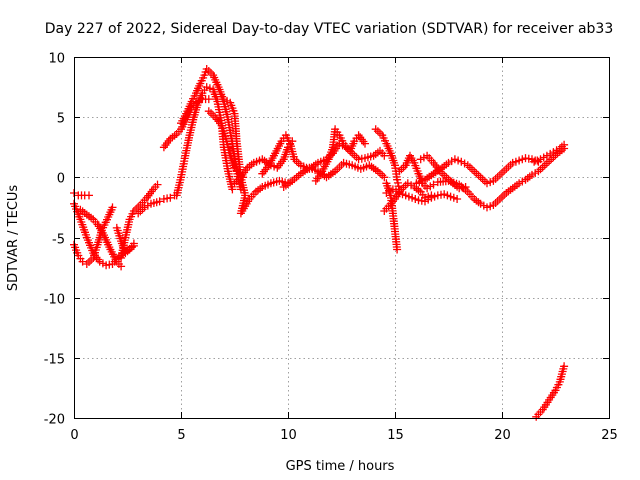 The height and width of the screenshot is (480, 640). Describe the element at coordinates (181, 435) in the screenshot. I see `x-tick-label: 5` at that location.